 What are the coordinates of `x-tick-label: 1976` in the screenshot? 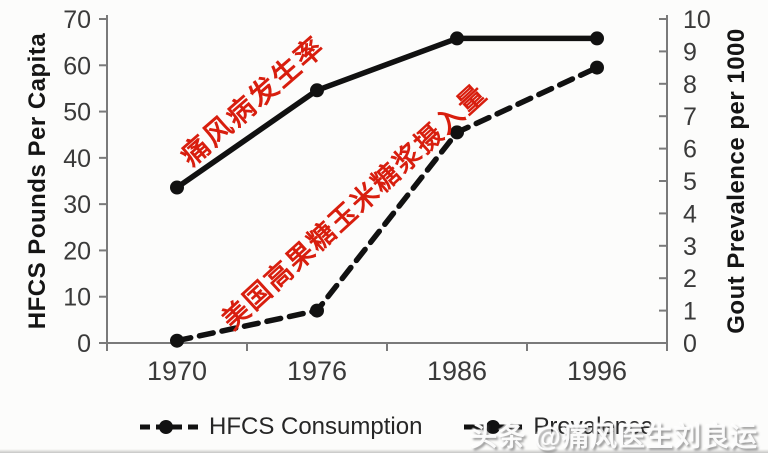 It's located at (317, 371).